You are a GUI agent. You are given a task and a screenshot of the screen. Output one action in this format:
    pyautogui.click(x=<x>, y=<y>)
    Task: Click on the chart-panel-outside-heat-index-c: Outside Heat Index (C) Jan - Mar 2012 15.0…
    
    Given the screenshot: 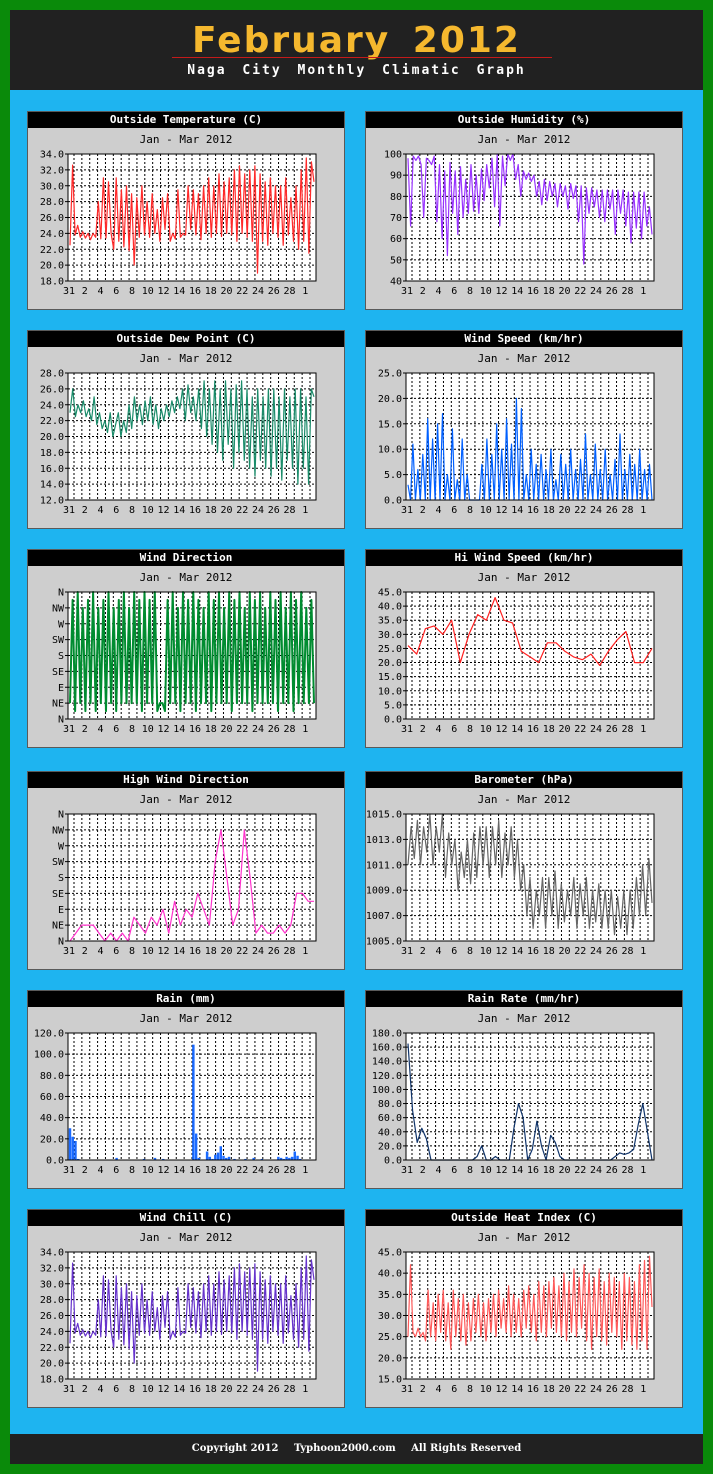 What is the action you would take?
    pyautogui.click(x=524, y=1308)
    